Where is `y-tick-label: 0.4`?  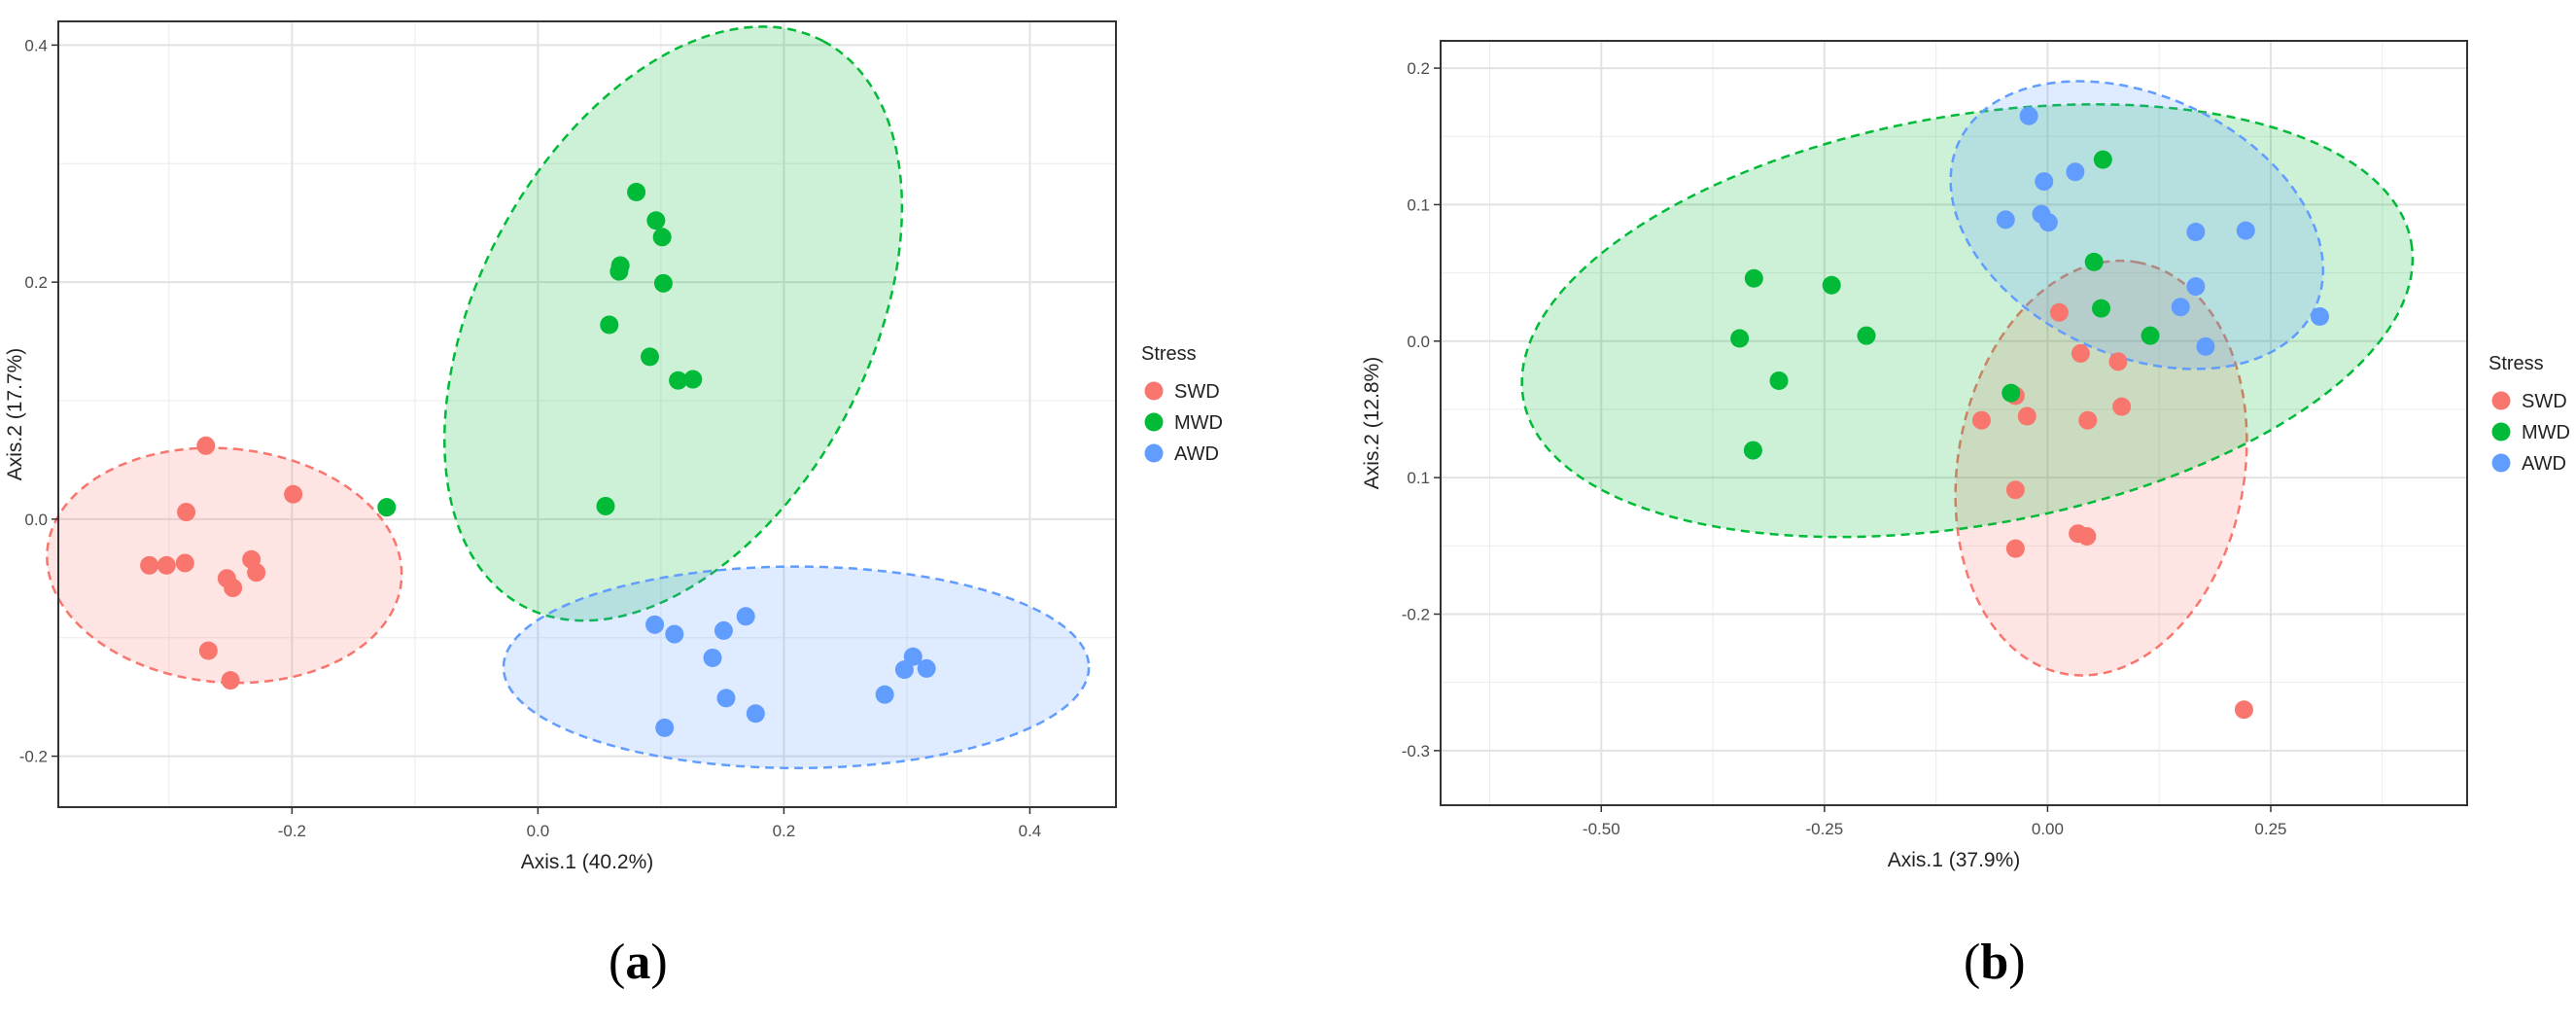 y-tick-label: 0.4 is located at coordinates (36, 45).